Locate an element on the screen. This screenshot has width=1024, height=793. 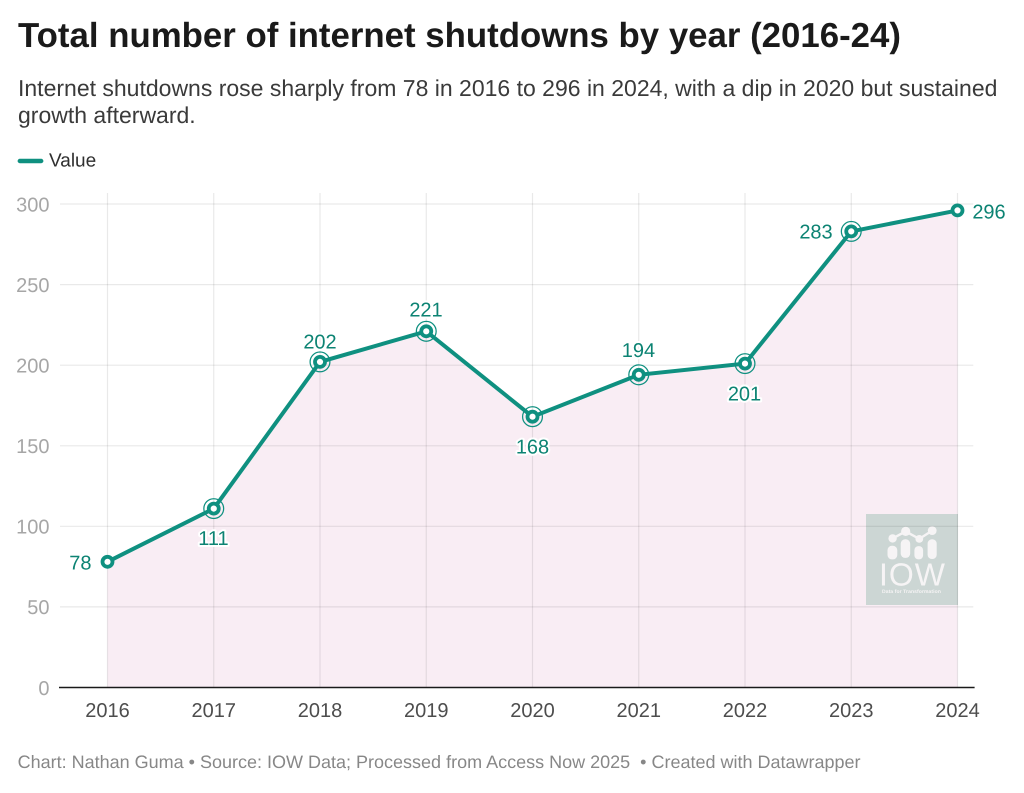
svg-text: 200 is located at coordinates (32, 367).